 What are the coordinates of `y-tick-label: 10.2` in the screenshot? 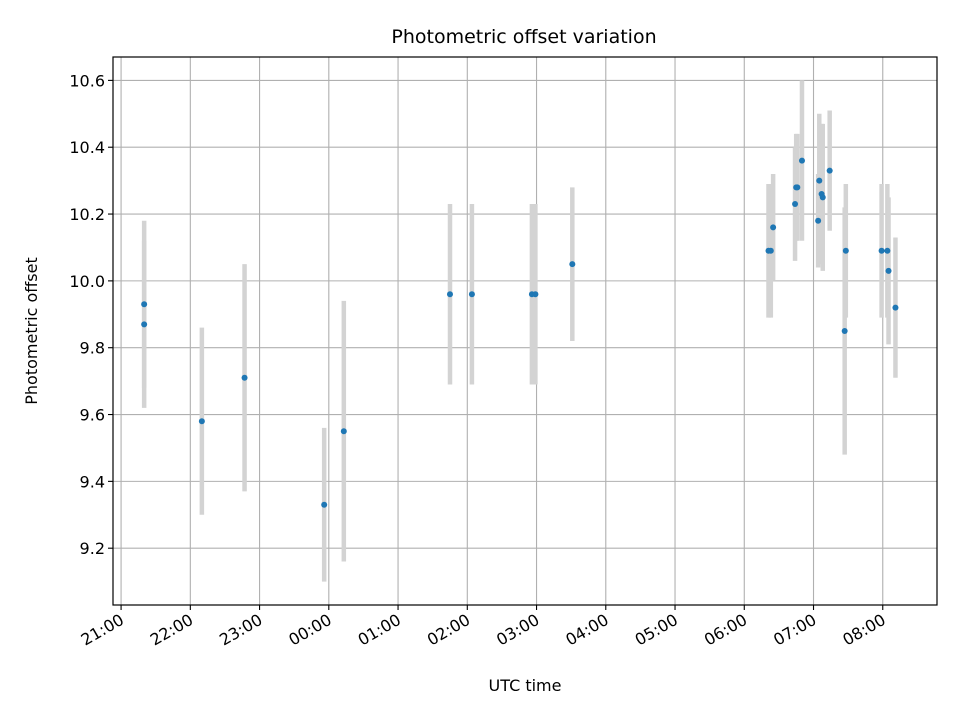 It's located at (87, 214).